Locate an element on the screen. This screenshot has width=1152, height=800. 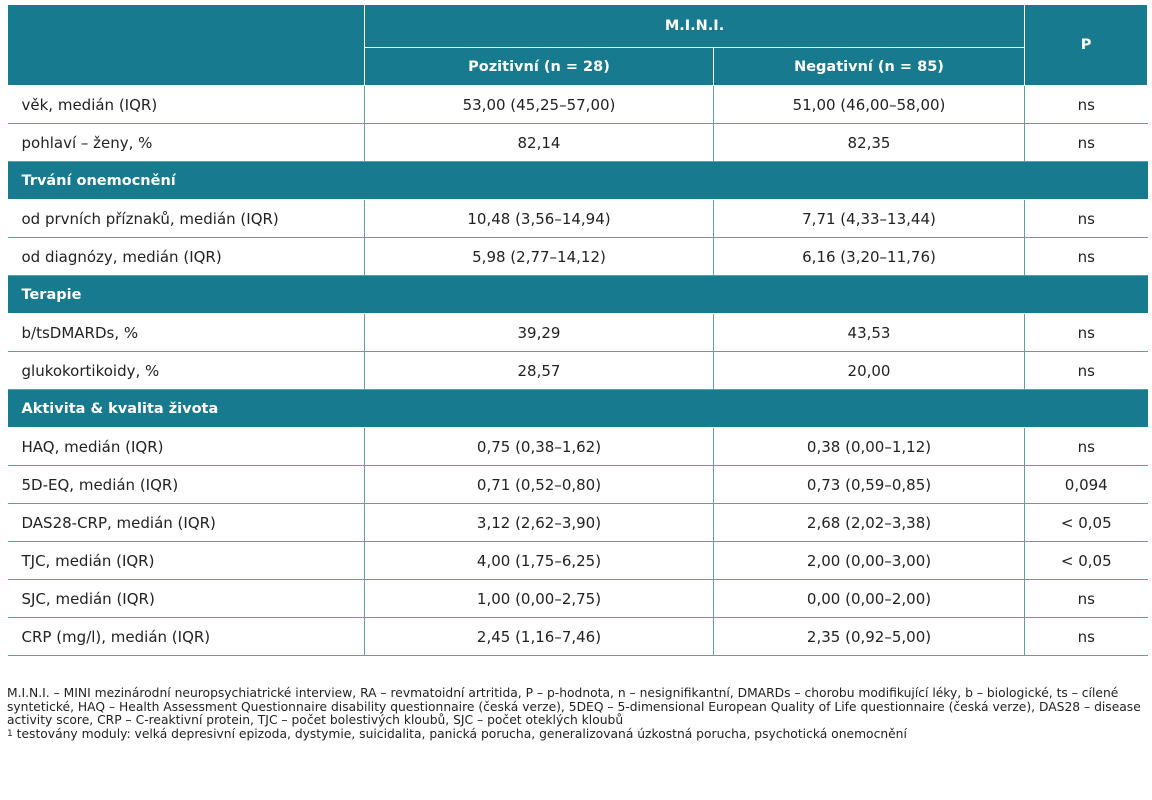
negative-value: 2,35 (0,92–5,00) is located at coordinates (869, 636).